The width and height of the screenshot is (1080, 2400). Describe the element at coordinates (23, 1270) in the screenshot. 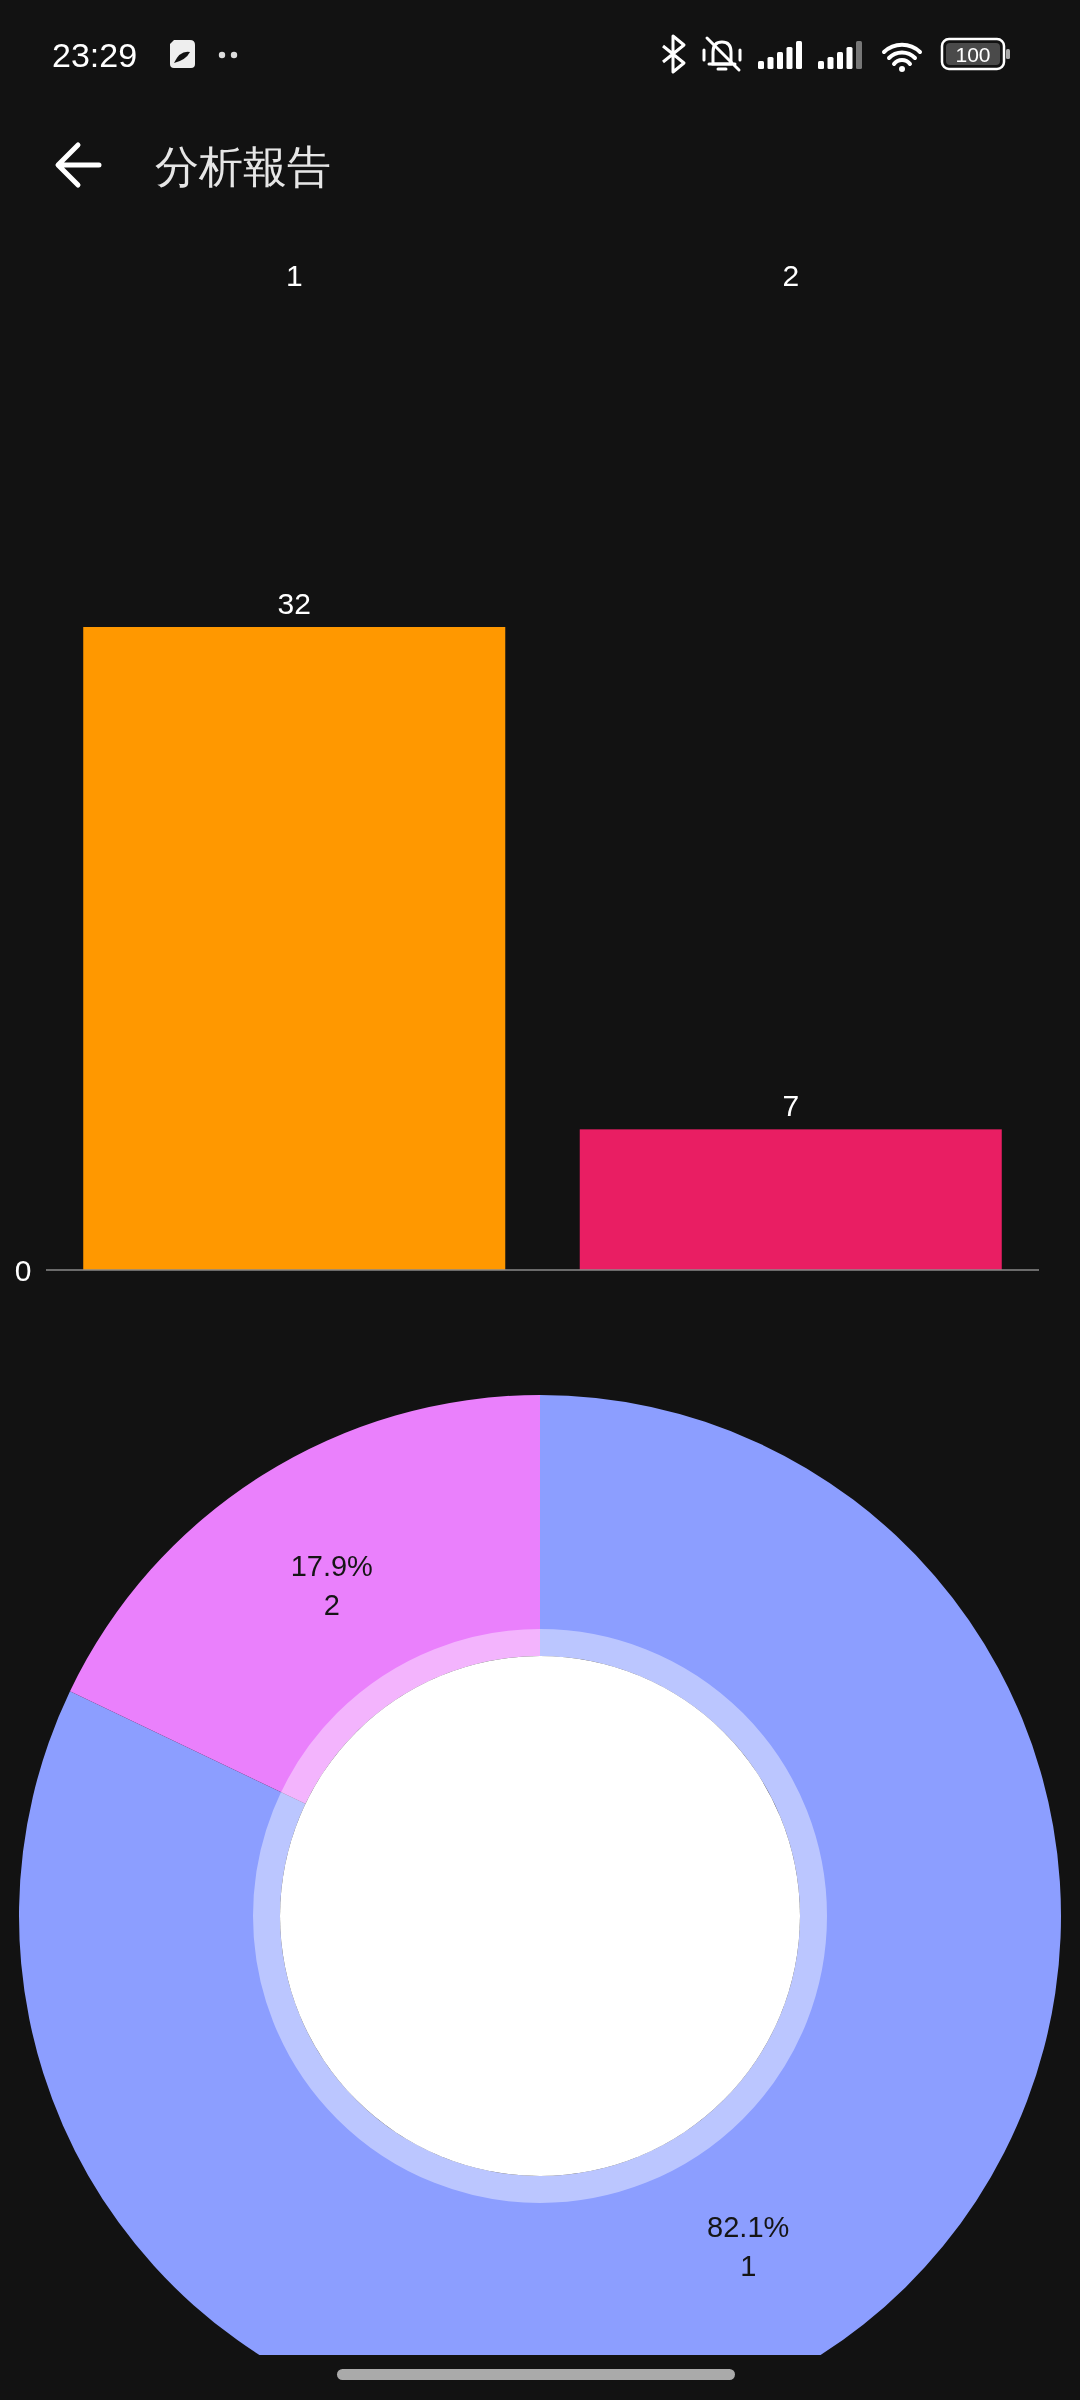

I see `text: 0` at that location.